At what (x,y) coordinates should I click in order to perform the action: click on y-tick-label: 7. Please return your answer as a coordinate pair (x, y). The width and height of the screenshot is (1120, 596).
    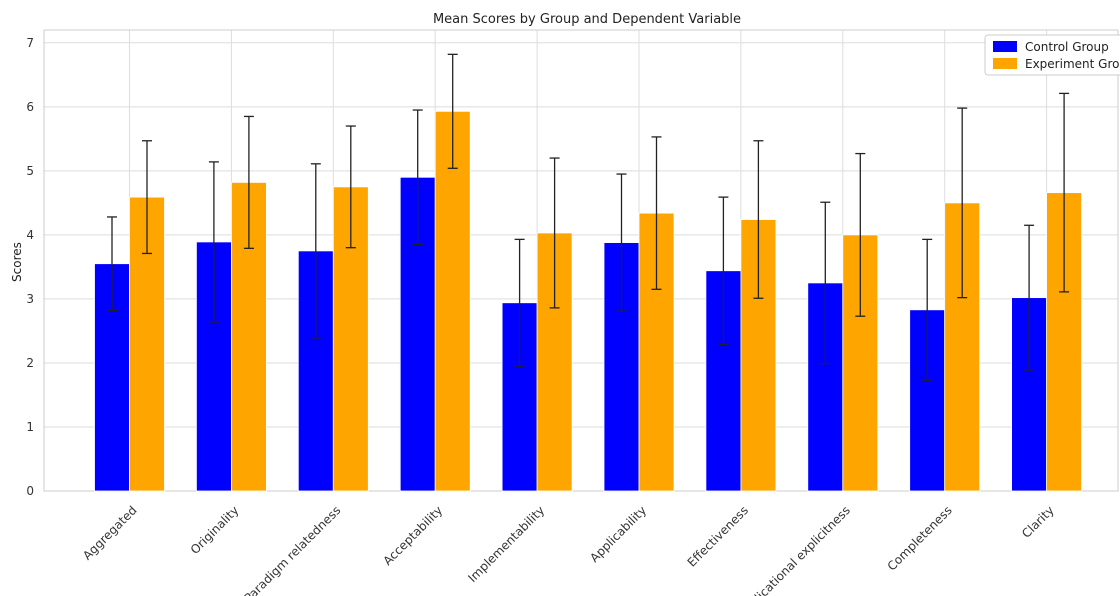
    Looking at the image, I should click on (30, 43).